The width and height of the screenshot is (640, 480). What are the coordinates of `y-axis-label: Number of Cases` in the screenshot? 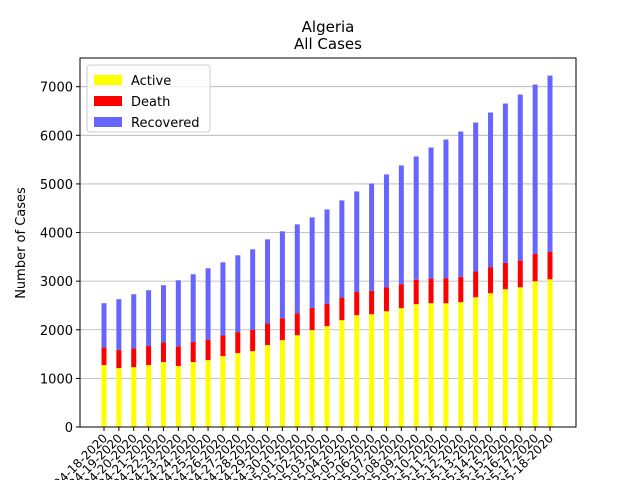 It's located at (21, 243).